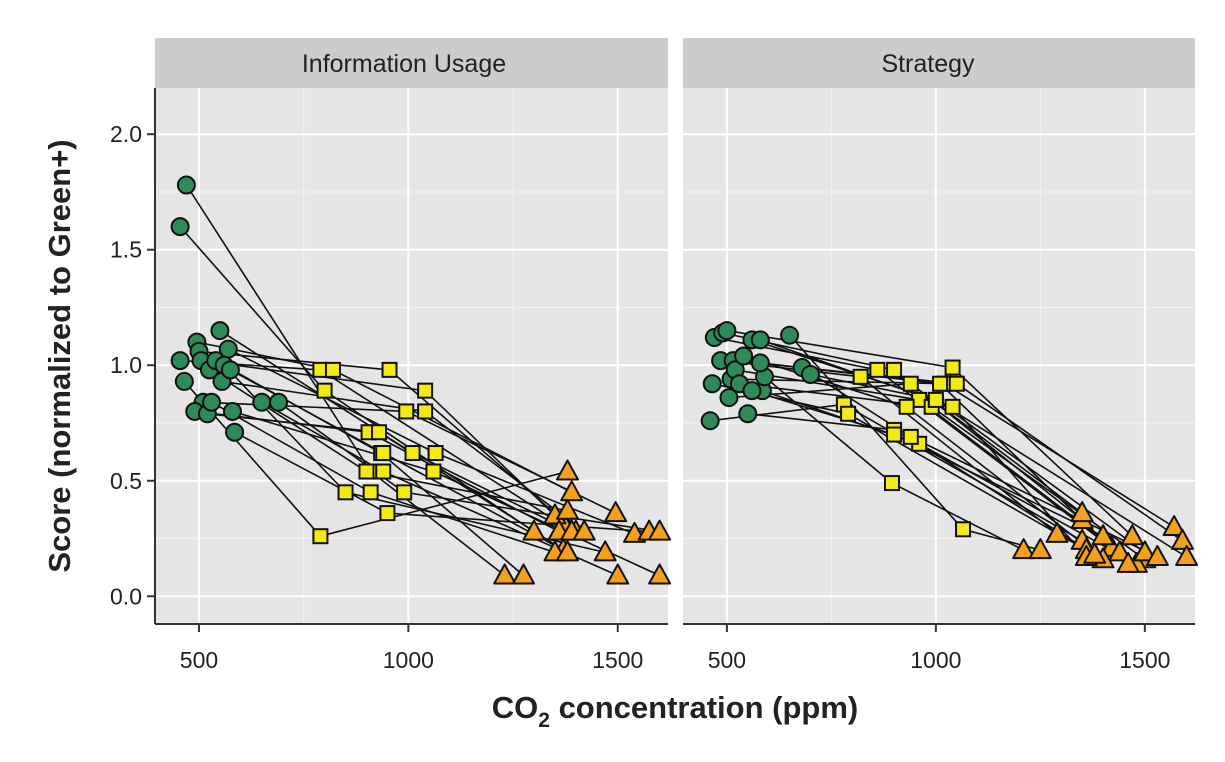 This screenshot has width=1225, height=762. What do you see at coordinates (126, 596) in the screenshot?
I see `y-tick-label: 0.0` at bounding box center [126, 596].